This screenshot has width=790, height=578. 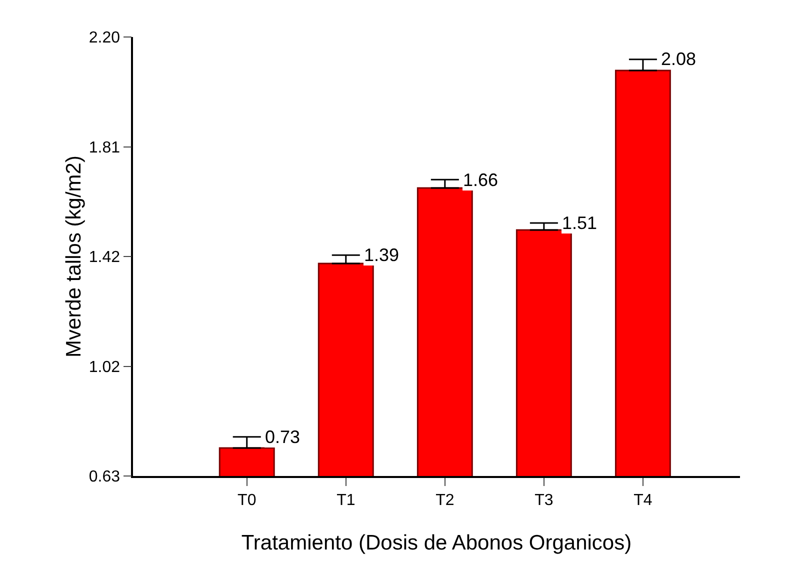 I want to click on y-tick-label: 1.81, so click(x=104, y=147).